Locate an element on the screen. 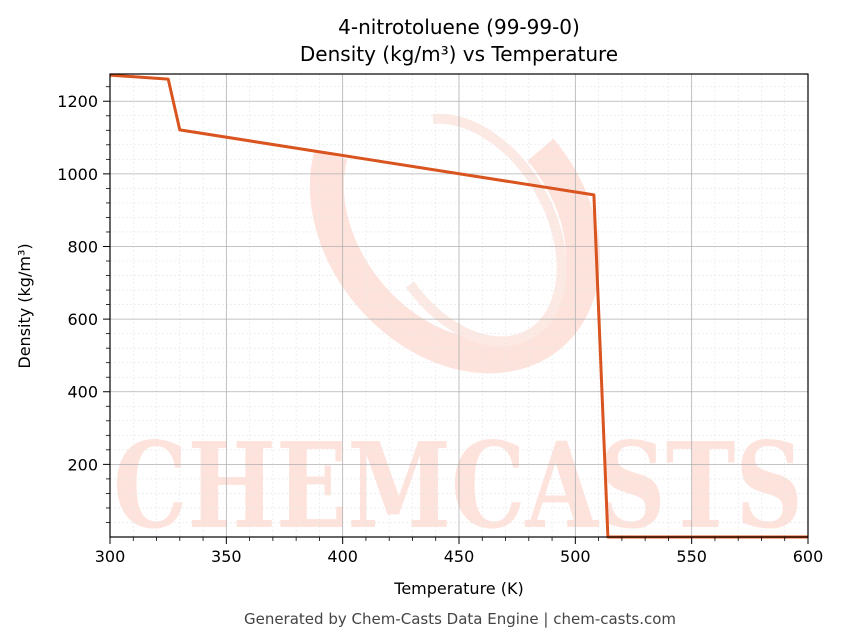  y-axis-label: Density (kg/m³) is located at coordinates (24, 305).